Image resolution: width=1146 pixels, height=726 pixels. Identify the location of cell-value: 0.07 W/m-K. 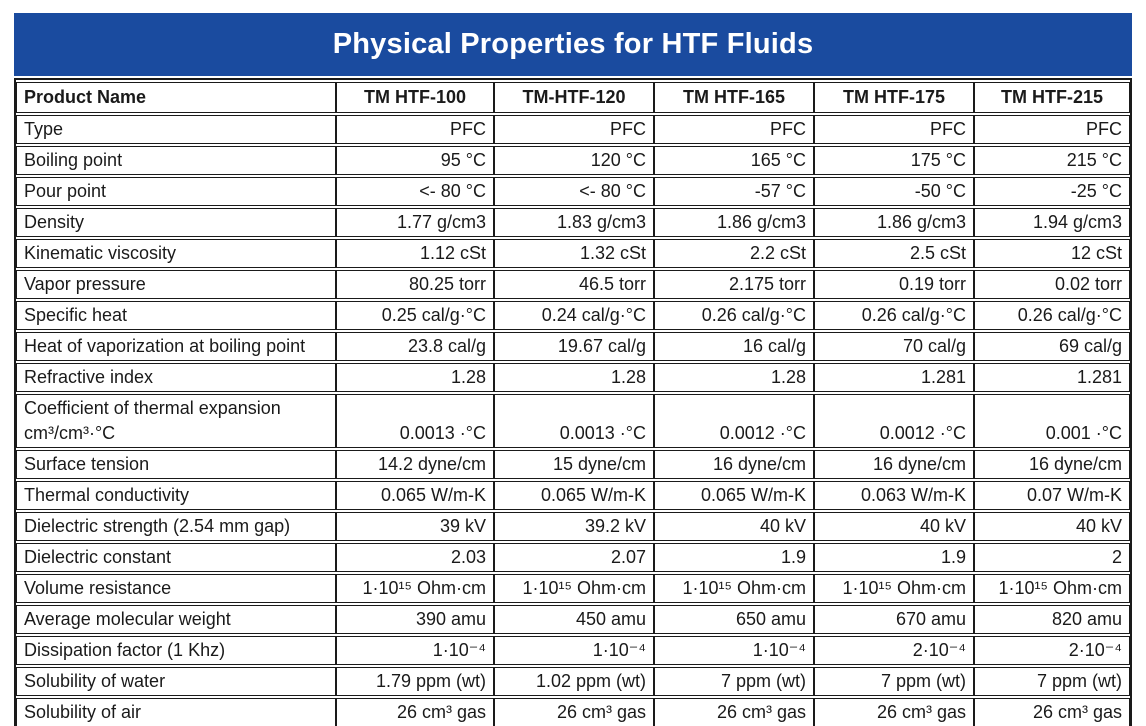
(1052, 495).